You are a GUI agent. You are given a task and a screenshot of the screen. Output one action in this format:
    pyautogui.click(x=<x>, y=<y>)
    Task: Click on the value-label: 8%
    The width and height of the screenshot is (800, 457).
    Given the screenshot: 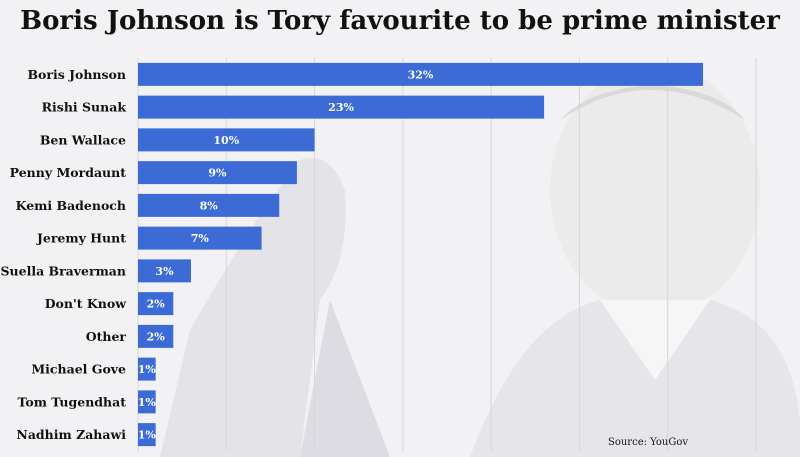 What is the action you would take?
    pyautogui.click(x=209, y=205)
    